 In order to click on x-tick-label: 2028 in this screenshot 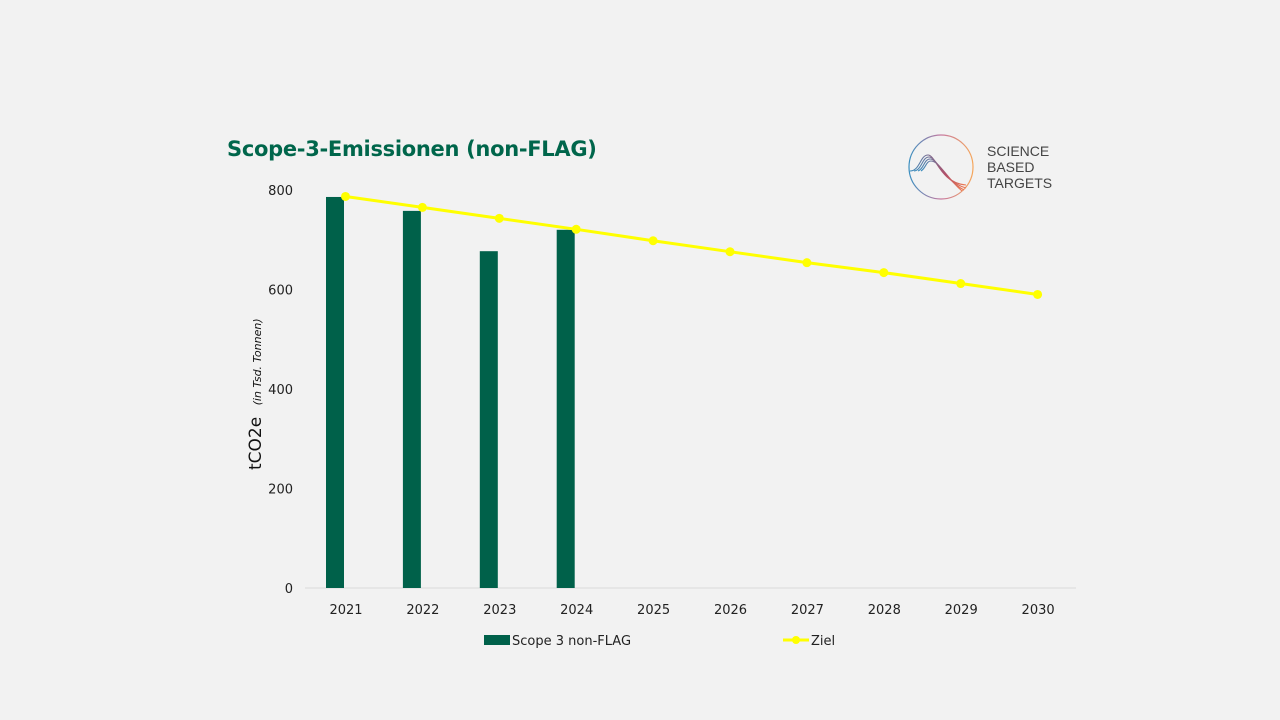, I will do `click(884, 610)`.